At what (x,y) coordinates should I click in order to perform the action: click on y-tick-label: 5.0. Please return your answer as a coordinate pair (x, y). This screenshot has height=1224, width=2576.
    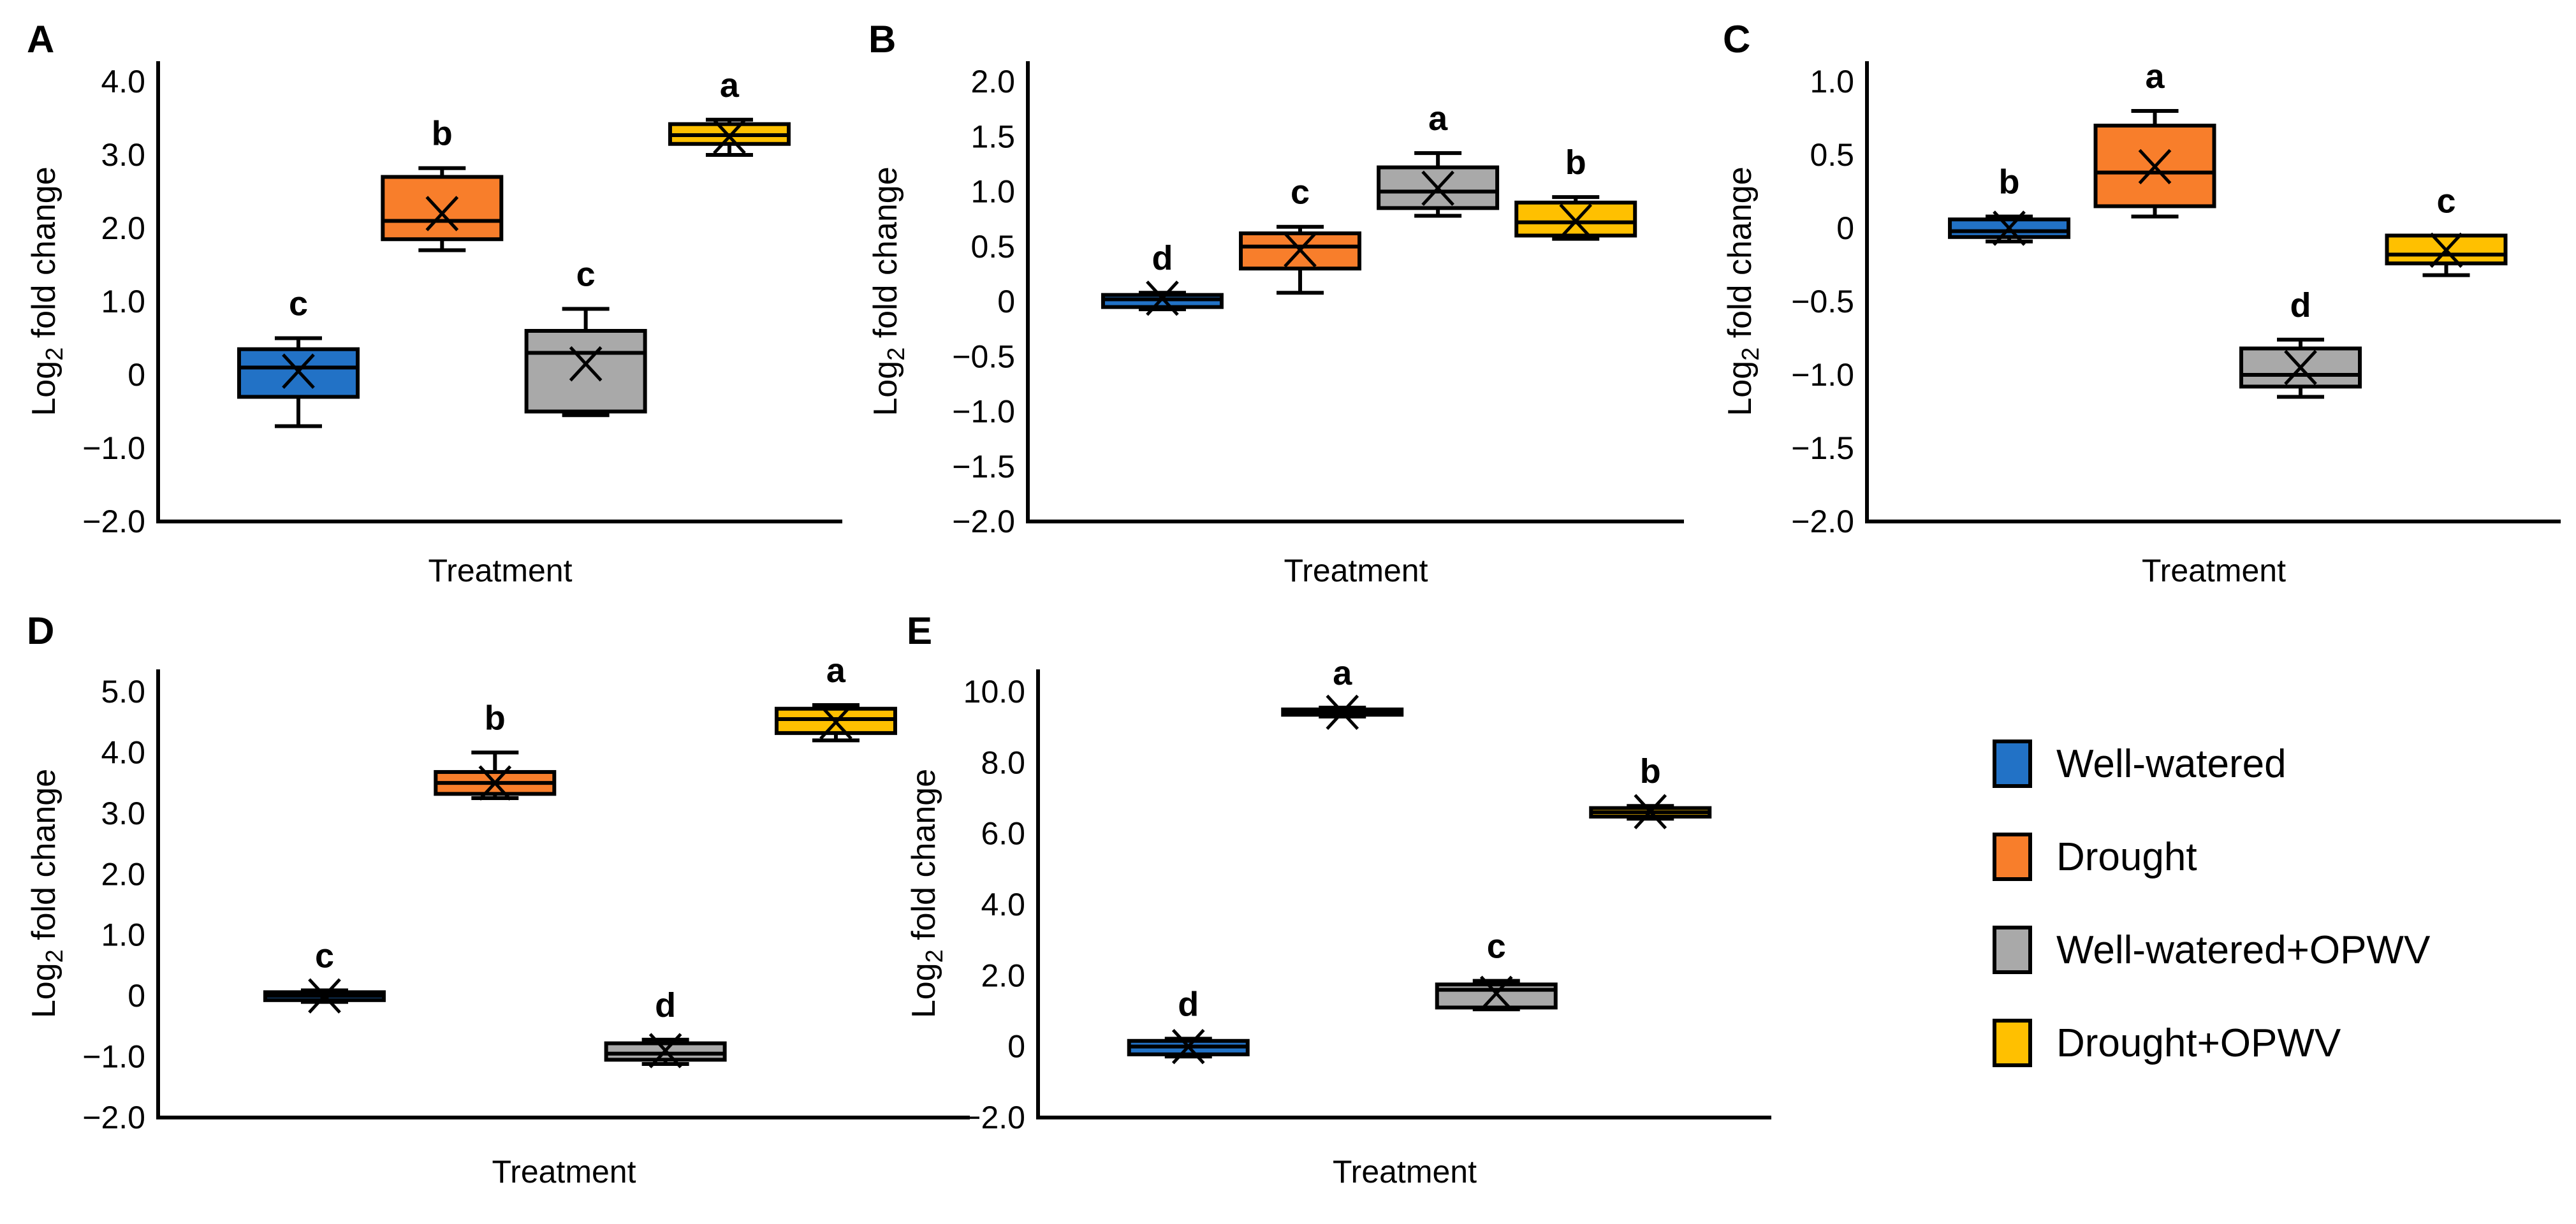
    Looking at the image, I should click on (123, 692).